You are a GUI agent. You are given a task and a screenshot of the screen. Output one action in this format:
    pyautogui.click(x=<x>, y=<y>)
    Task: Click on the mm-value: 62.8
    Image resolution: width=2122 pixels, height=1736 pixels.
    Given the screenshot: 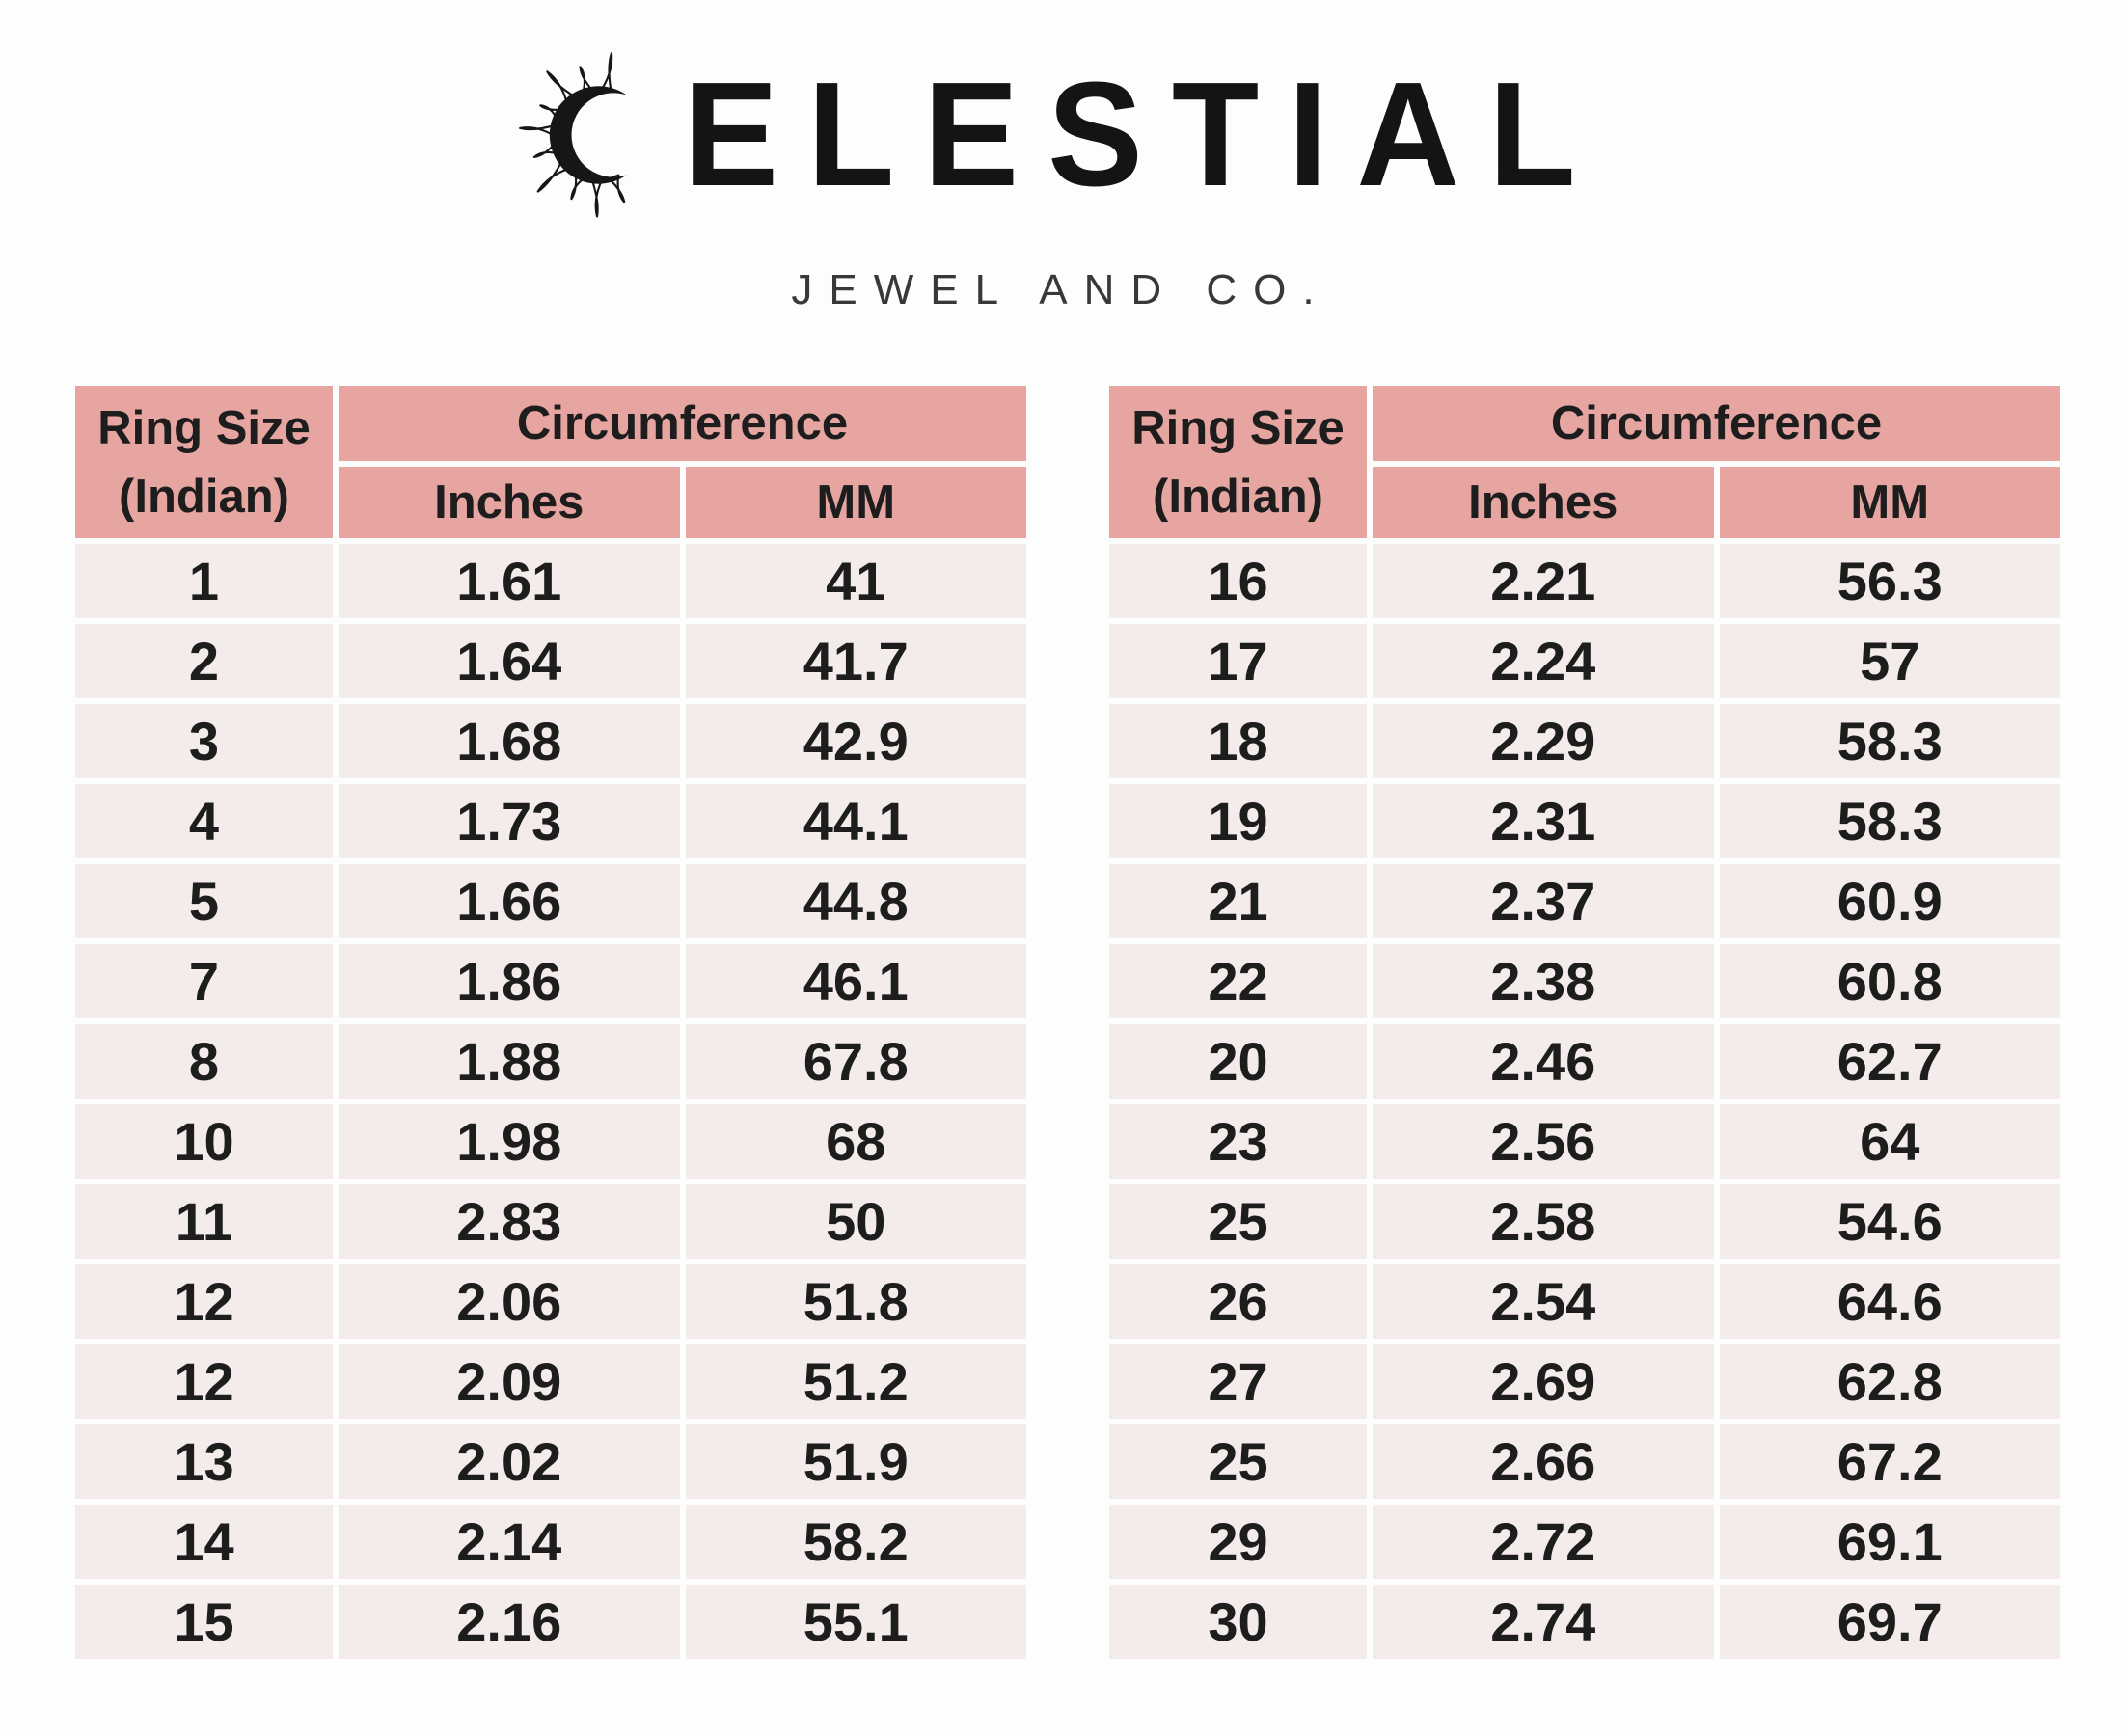 What is the action you would take?
    pyautogui.click(x=1890, y=1381)
    